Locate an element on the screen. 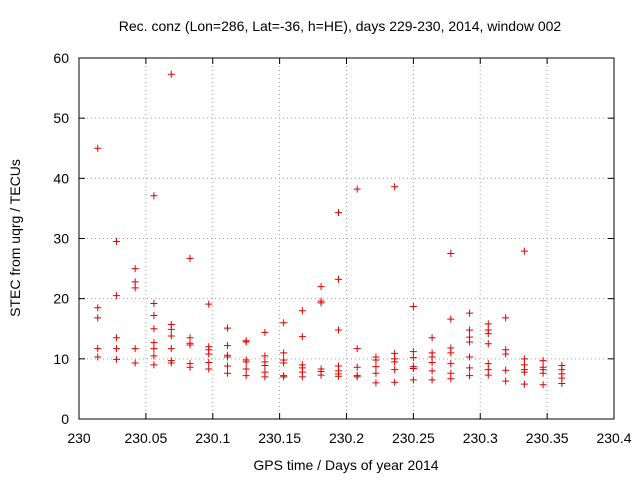  x-tick-label: 230.3 is located at coordinates (480, 438).